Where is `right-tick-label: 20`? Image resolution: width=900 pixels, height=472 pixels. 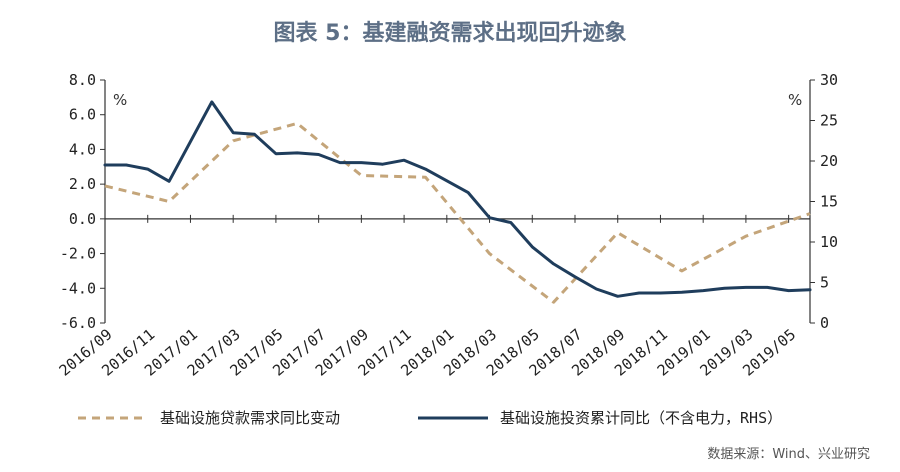
right-tick-label: 20 is located at coordinates (829, 161).